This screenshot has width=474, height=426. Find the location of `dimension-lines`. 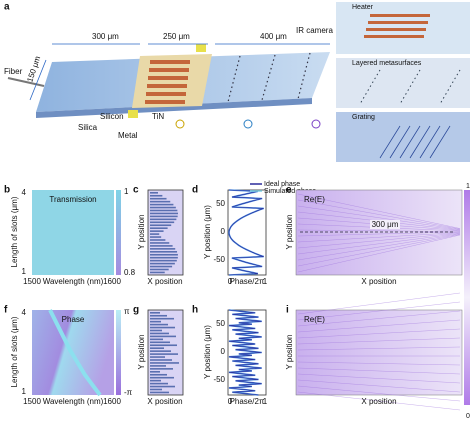

dimension-lines is located at coordinates (179, 72).